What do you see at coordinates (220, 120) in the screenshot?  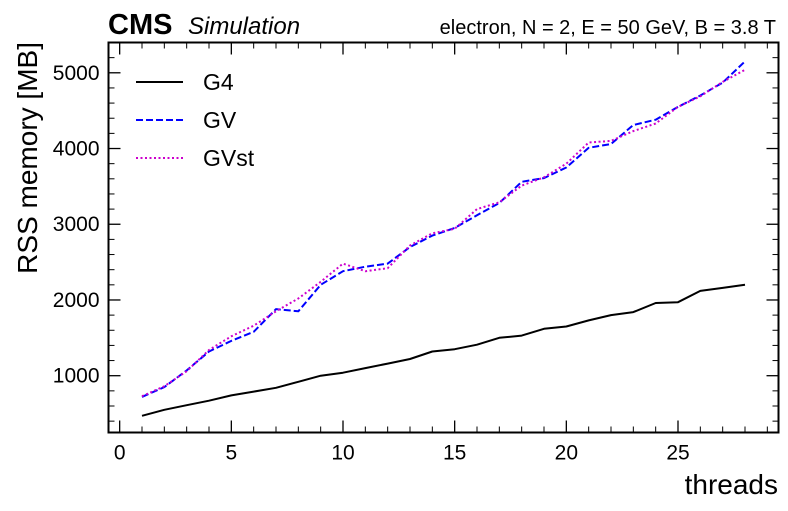 I see `legend-label-gv: GV` at bounding box center [220, 120].